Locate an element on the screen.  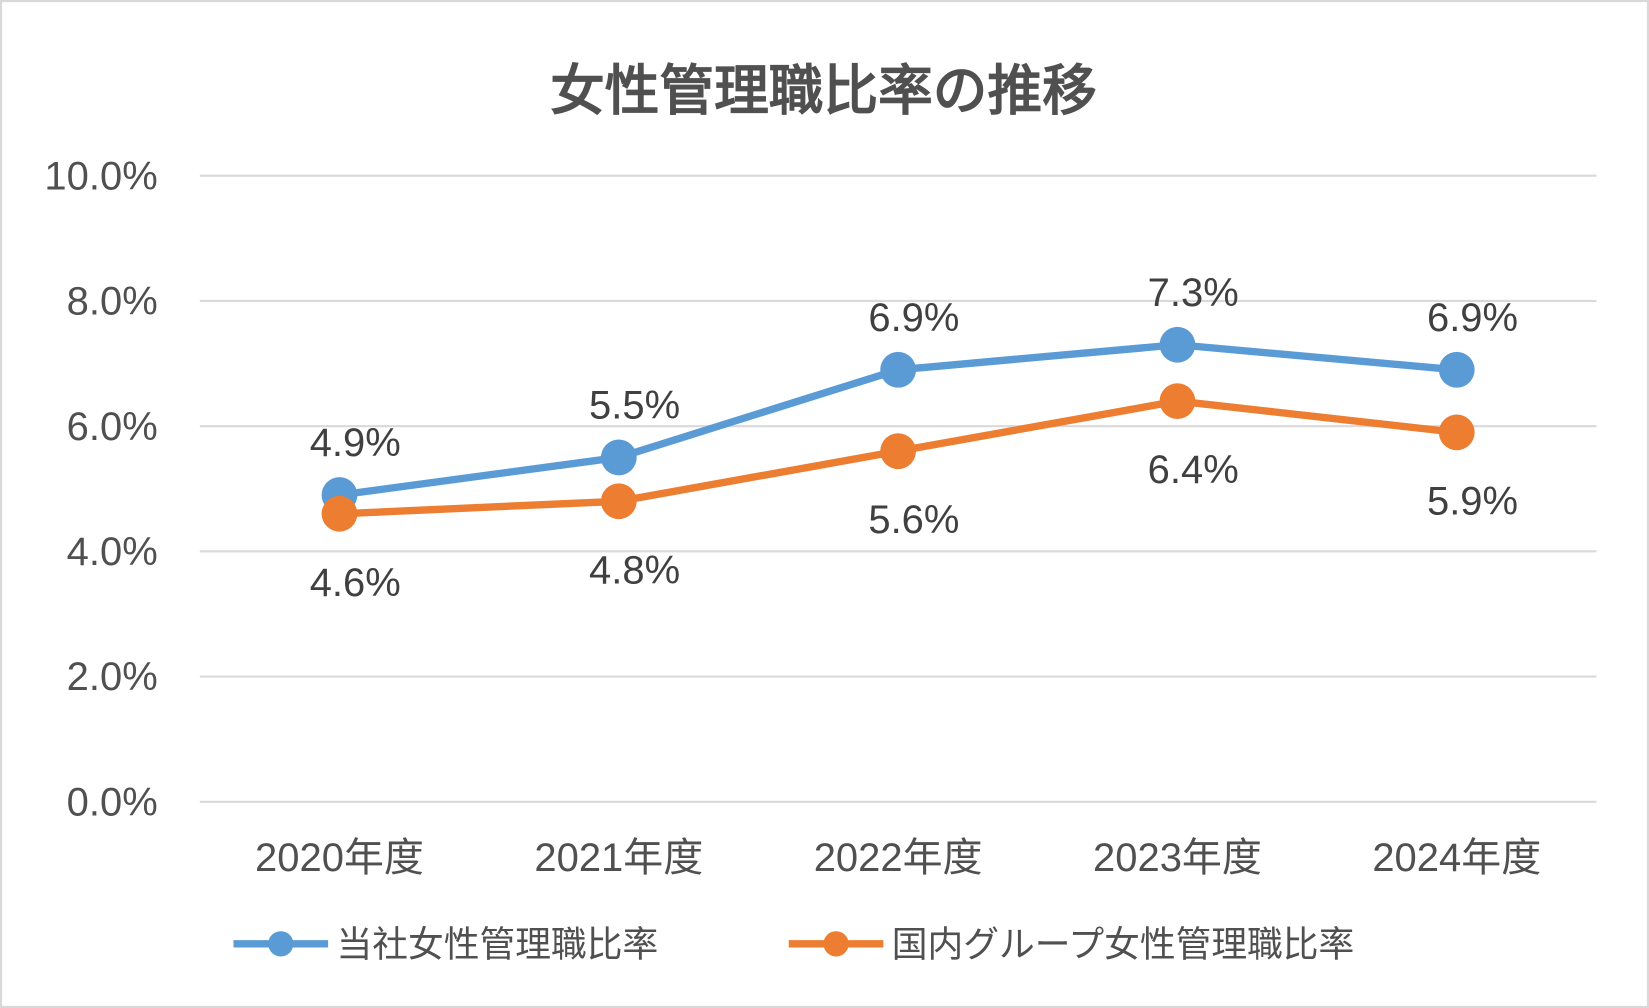
x-tick-label: 2022年度 is located at coordinates (898, 858).